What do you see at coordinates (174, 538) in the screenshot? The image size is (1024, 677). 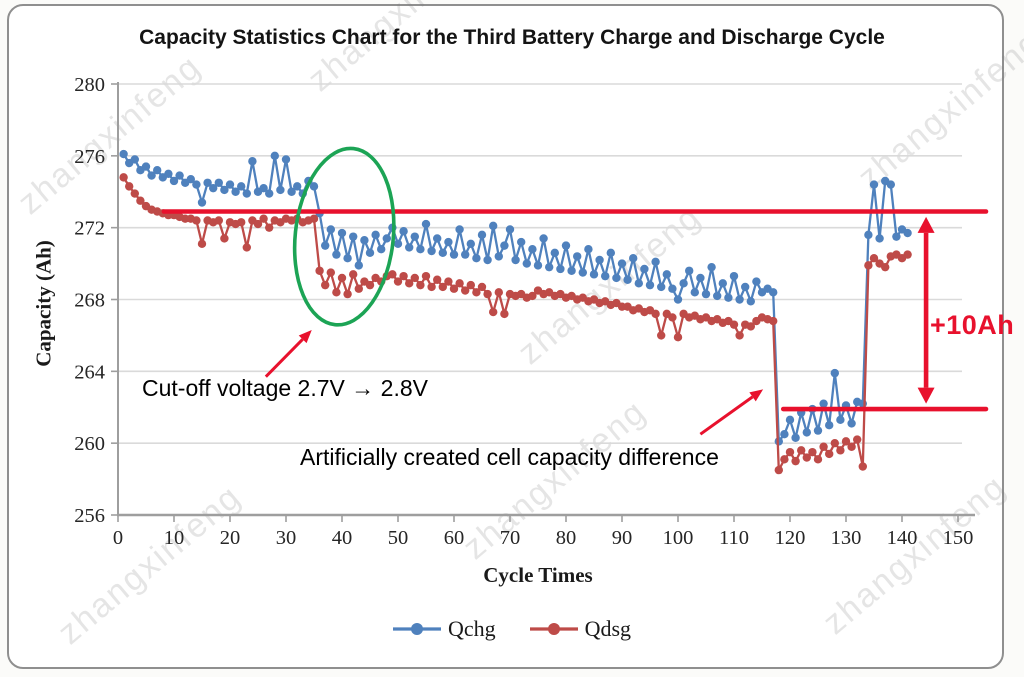 I see `x-tick-label: 10` at bounding box center [174, 538].